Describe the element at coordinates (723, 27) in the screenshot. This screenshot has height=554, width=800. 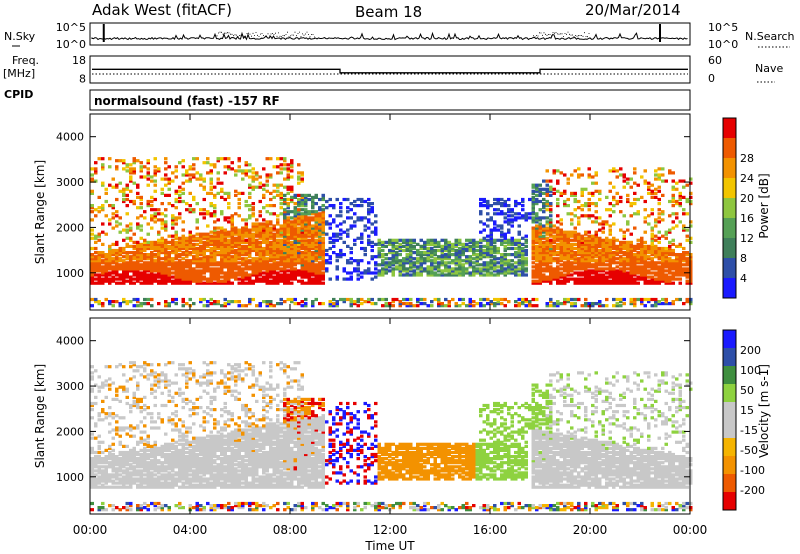
I see `noise-right-tick-label: 10^5` at that location.